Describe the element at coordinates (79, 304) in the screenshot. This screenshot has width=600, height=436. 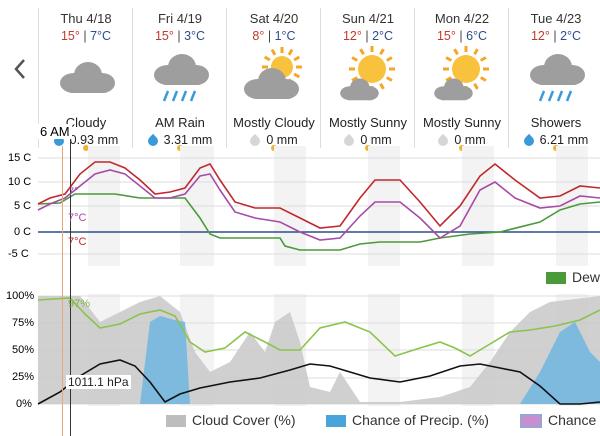
I see `current-humidity-label: 97%` at that location.